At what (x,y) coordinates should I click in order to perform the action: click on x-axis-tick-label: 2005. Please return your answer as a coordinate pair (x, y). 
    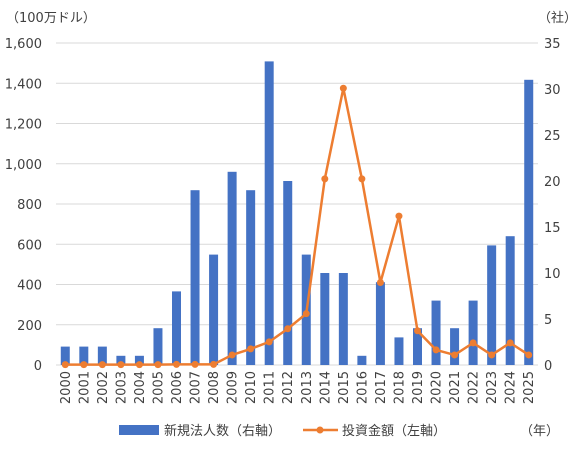
    Looking at the image, I should click on (158, 387).